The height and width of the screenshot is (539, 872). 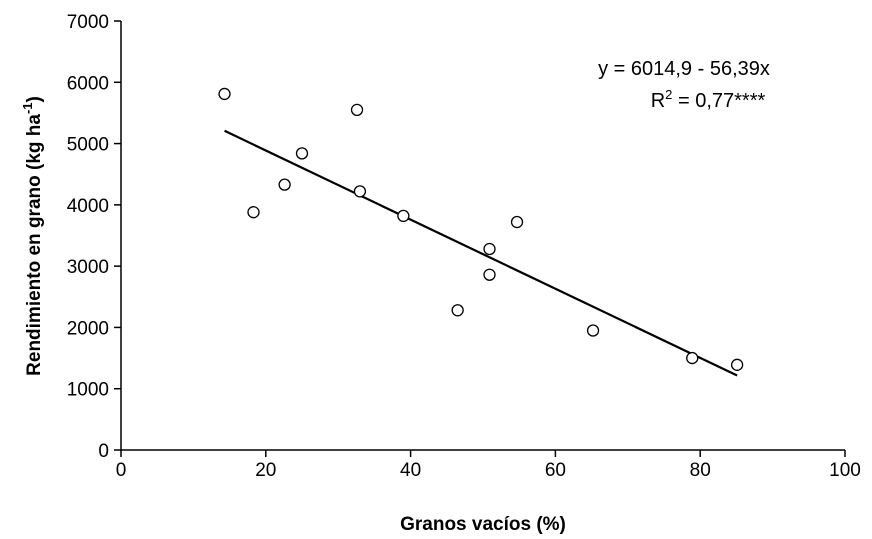 What do you see at coordinates (700, 470) in the screenshot?
I see `x-tick-label: 80` at bounding box center [700, 470].